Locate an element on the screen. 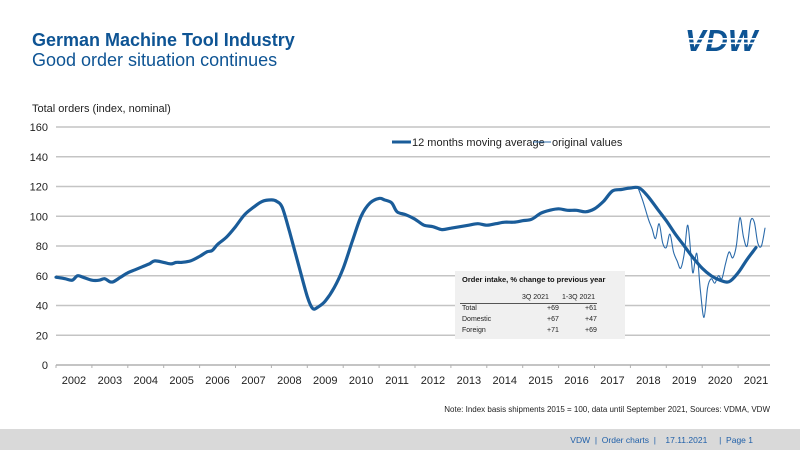 The width and height of the screenshot is (800, 450). x-tick-label: 2009 is located at coordinates (325, 381).